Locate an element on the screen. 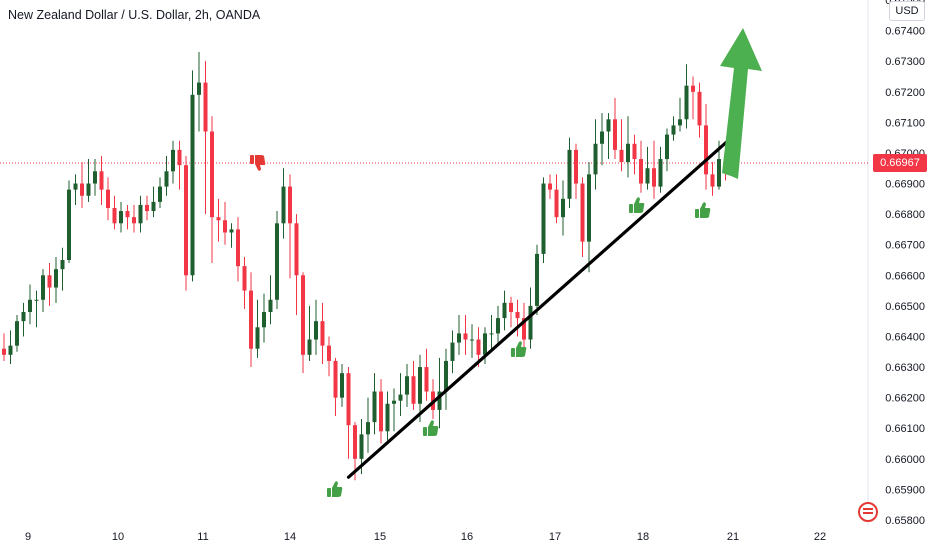  y-tick-label: 0.65800 is located at coordinates (905, 521).